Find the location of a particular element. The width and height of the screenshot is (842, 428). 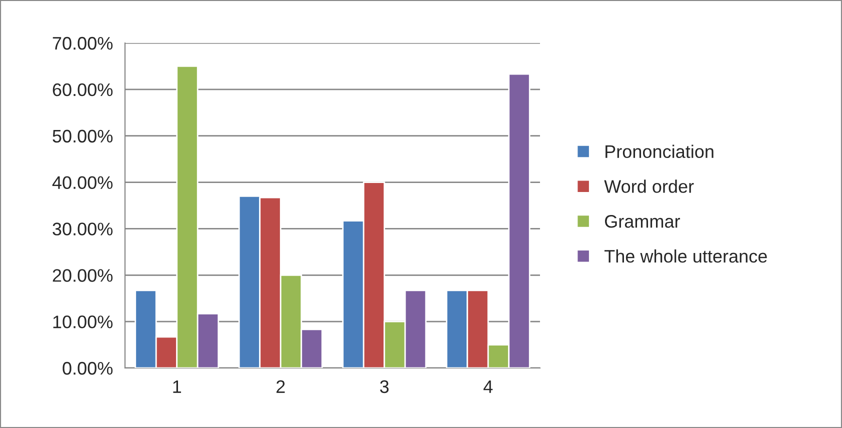

x-tick-label: 1 is located at coordinates (177, 386).